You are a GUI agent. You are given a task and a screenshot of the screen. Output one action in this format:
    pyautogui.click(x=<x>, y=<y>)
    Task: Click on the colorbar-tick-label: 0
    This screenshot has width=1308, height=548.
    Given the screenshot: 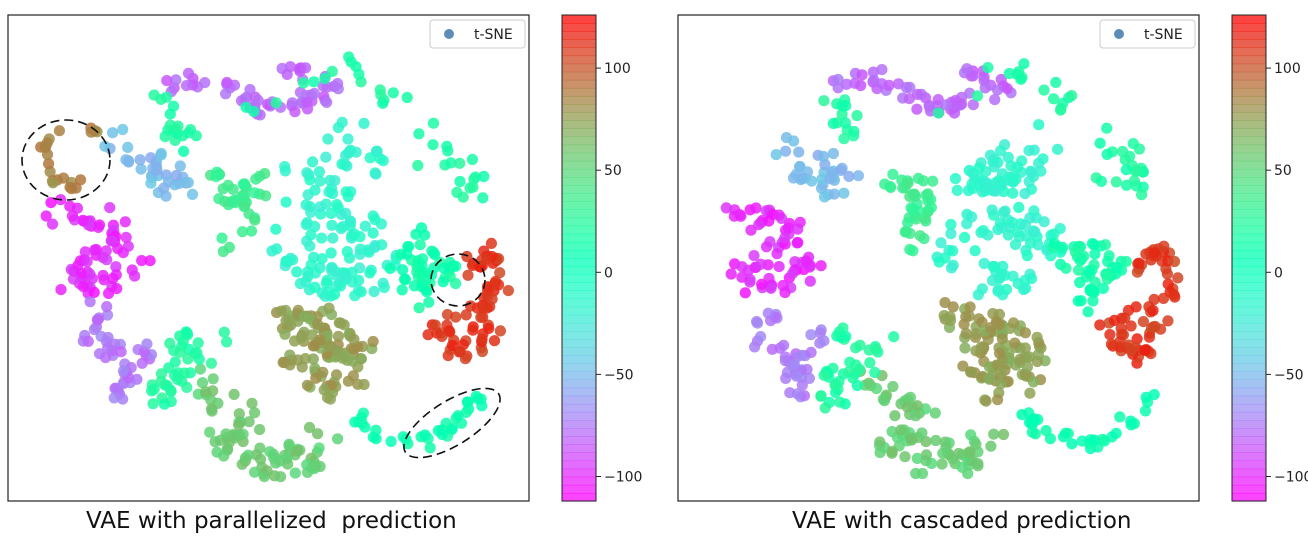 What is the action you would take?
    pyautogui.click(x=1278, y=273)
    